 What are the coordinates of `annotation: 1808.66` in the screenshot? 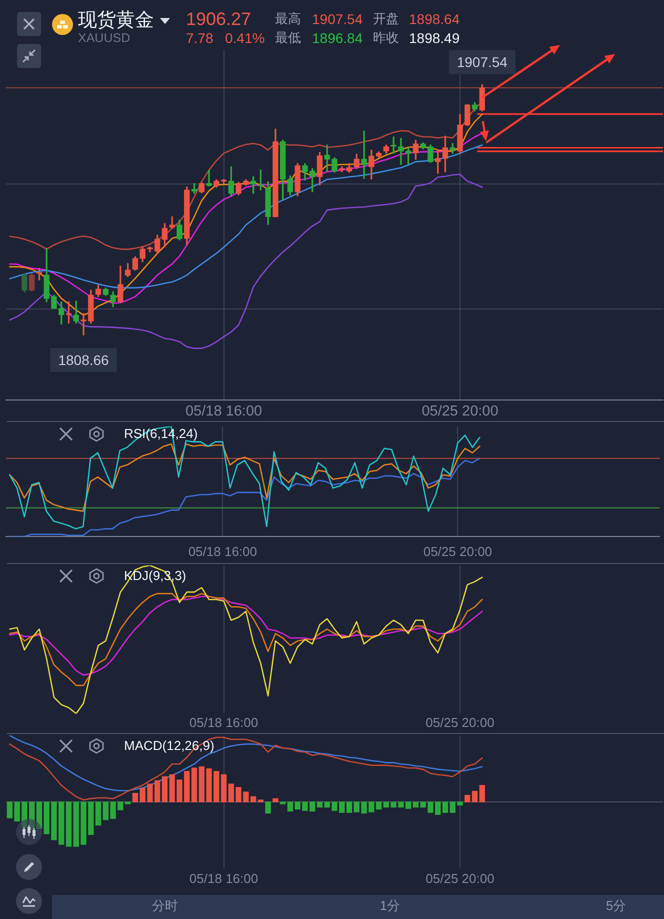 It's located at (84, 360).